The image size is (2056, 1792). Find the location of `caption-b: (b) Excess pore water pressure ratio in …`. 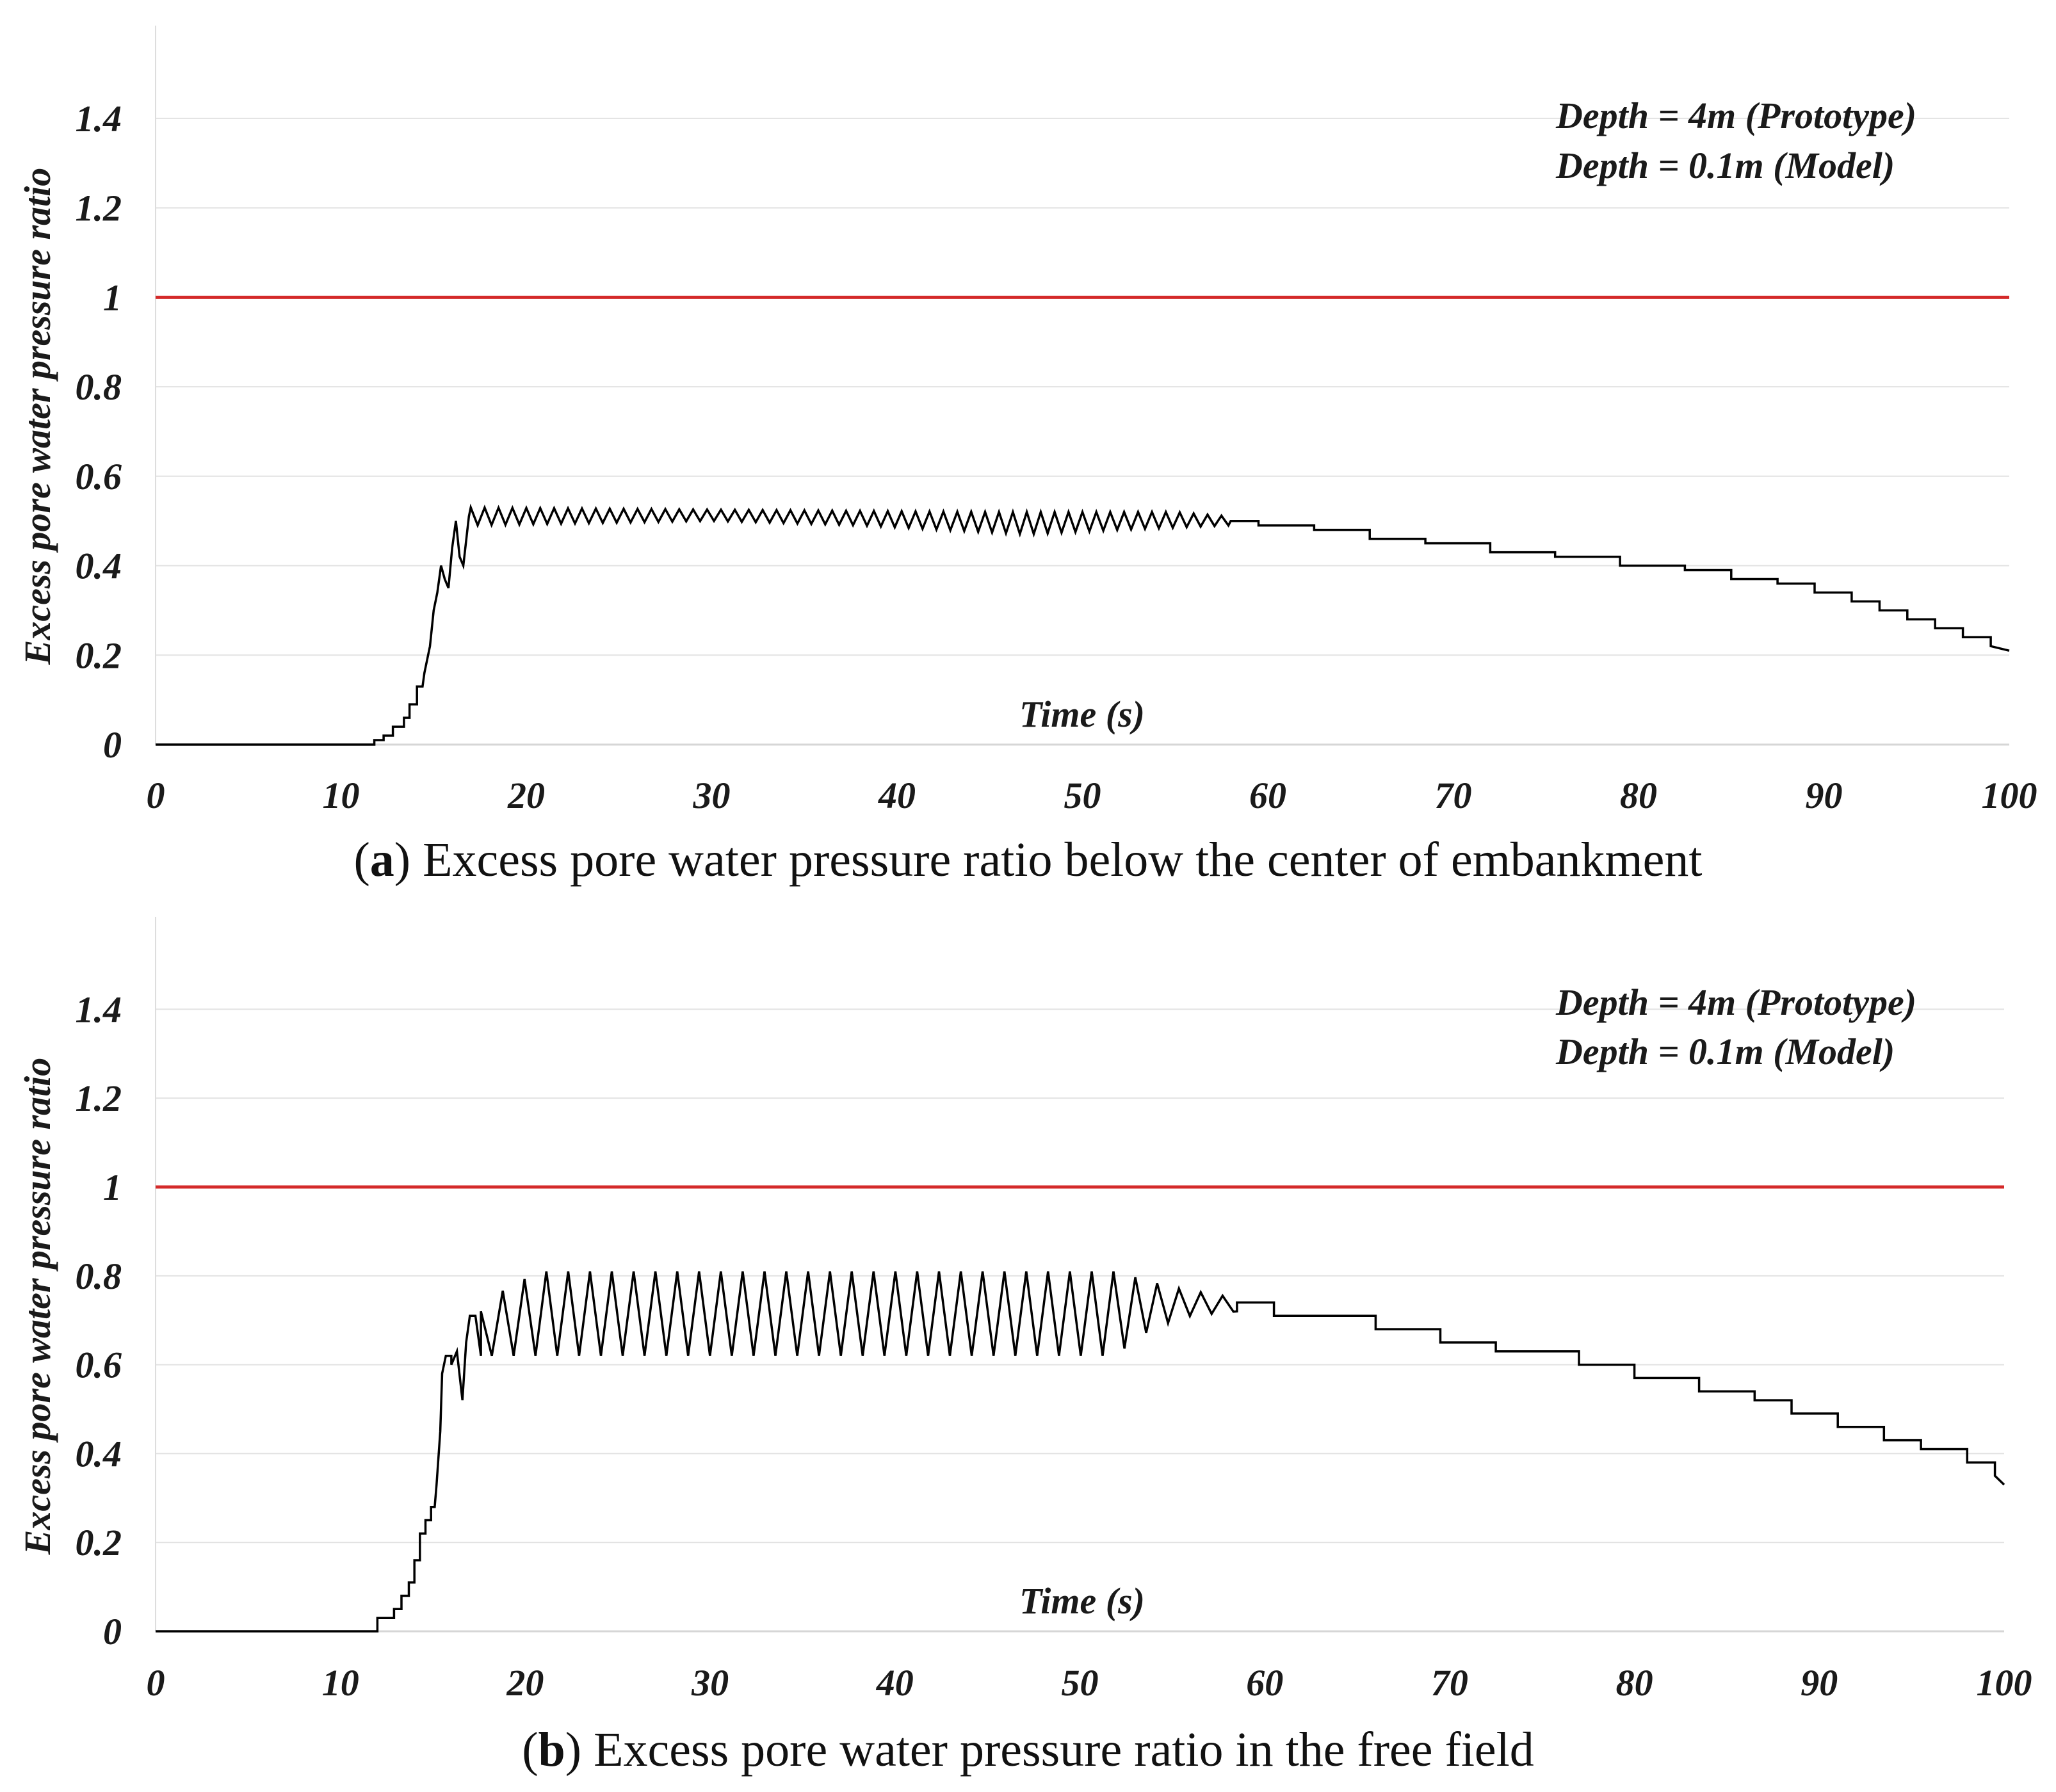

caption-b: (b) Excess pore water pressure ratio in … is located at coordinates (1028, 1750).